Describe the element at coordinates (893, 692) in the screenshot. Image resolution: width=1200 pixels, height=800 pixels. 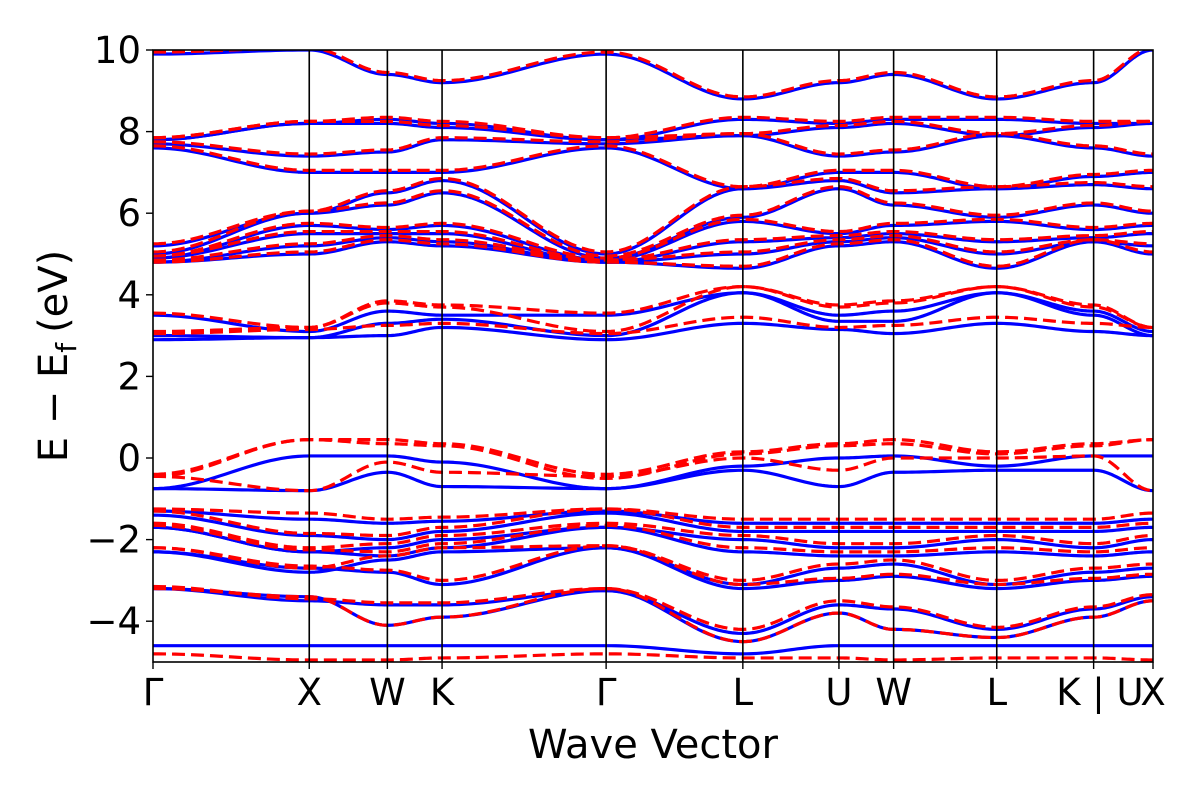
I see `x-tick-label-7: W` at that location.